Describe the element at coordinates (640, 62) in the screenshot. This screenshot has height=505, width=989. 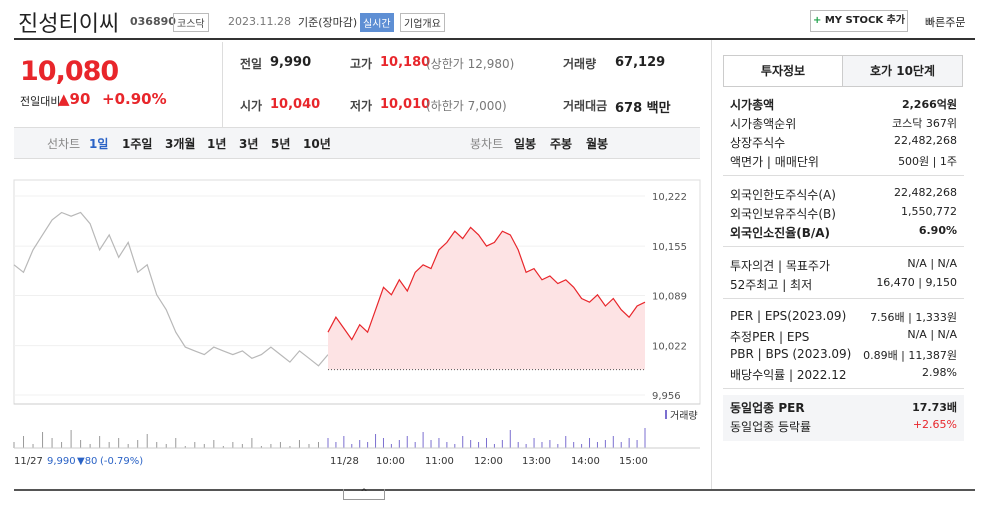
I see `quote-value: 67,129` at that location.